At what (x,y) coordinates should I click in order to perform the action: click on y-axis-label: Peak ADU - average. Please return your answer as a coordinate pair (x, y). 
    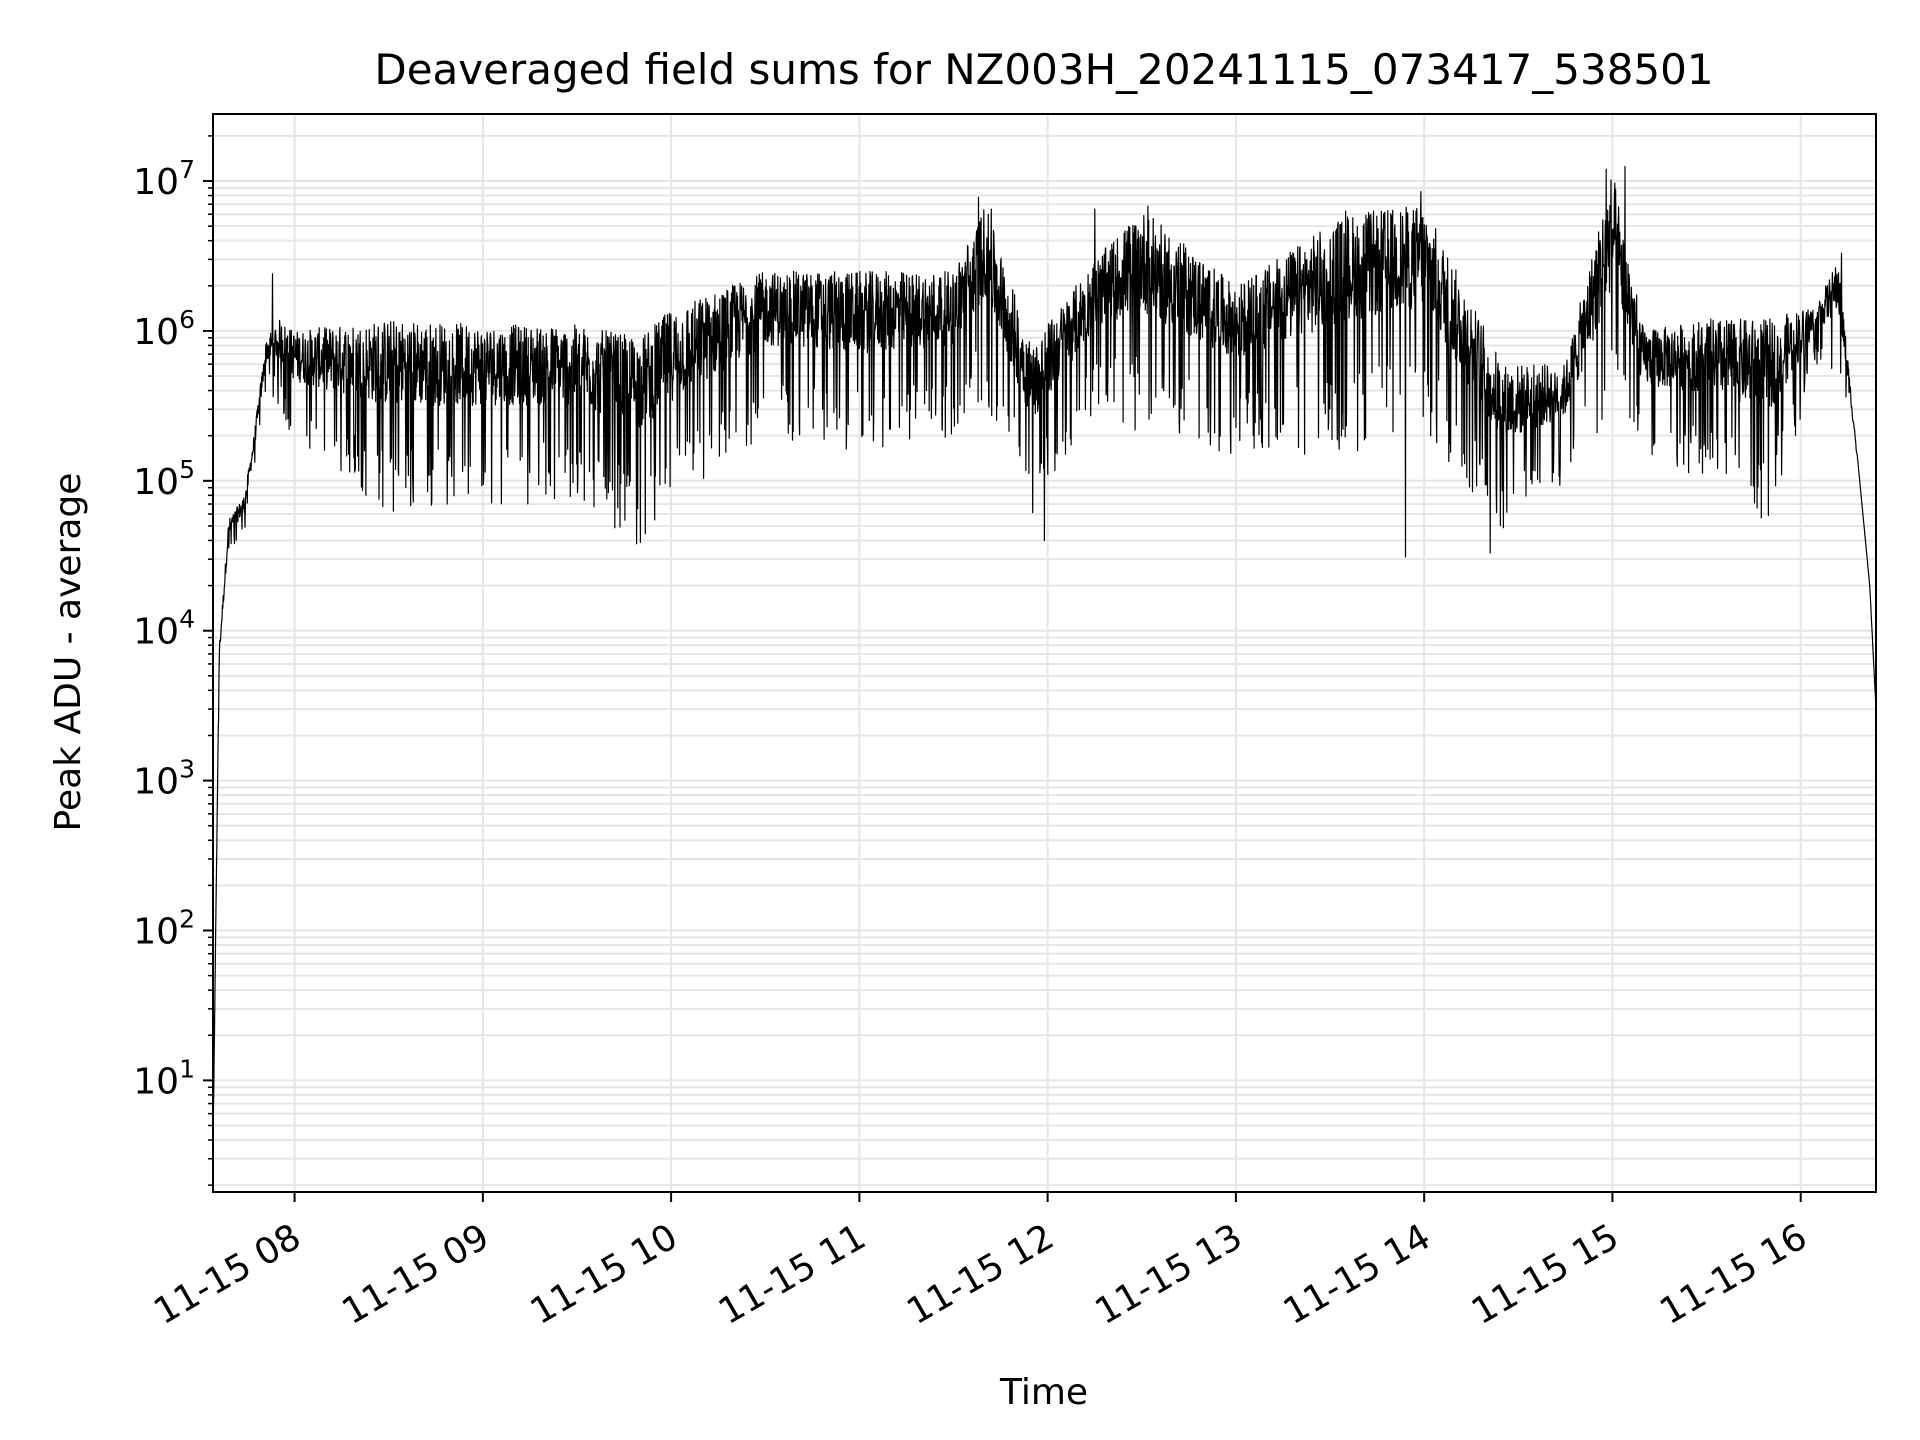
    Looking at the image, I should click on (68, 652).